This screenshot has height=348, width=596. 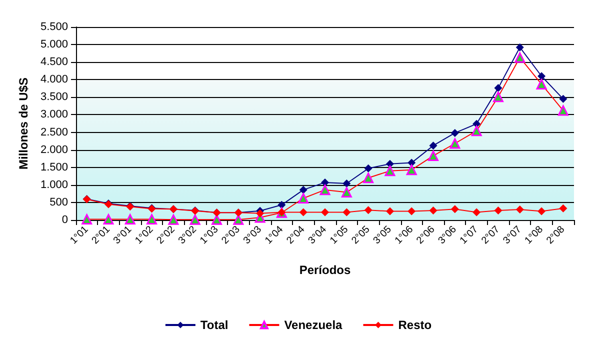 I want to click on y-tick-label: 2.500, so click(x=54, y=132).